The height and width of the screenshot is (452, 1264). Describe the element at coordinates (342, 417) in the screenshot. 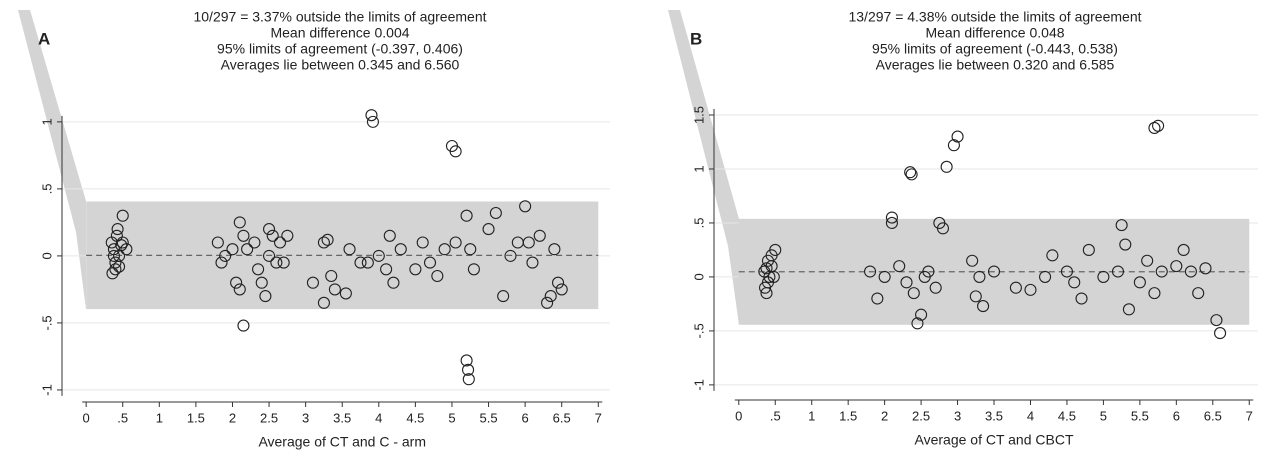

I see `x-tick-label: 3.5` at that location.